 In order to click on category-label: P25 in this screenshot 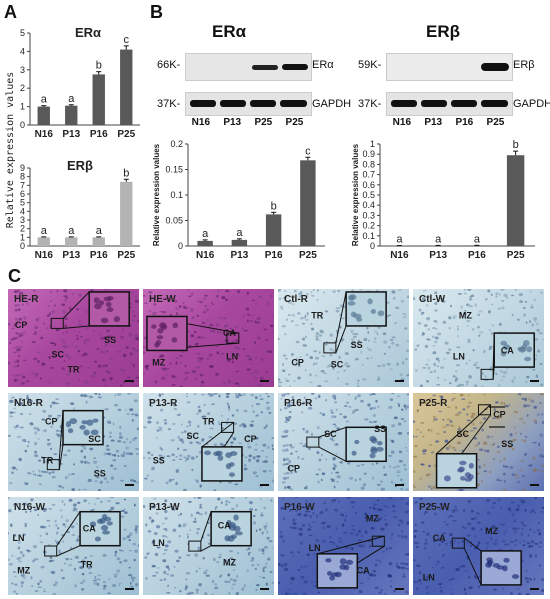, I will do `click(126, 255)`.